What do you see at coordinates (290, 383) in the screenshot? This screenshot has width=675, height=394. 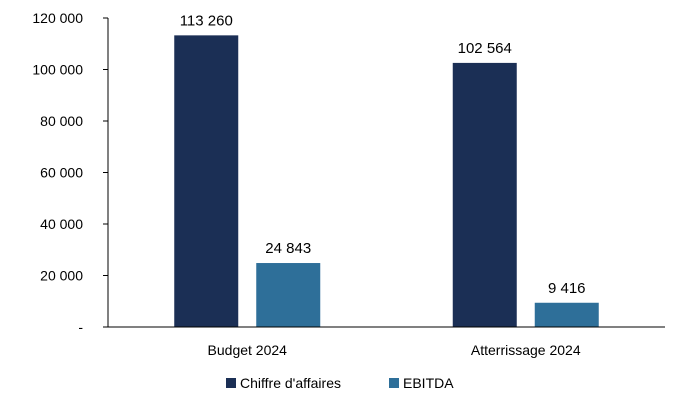 I see `legend-label: Chiffre d'affaires` at bounding box center [290, 383].